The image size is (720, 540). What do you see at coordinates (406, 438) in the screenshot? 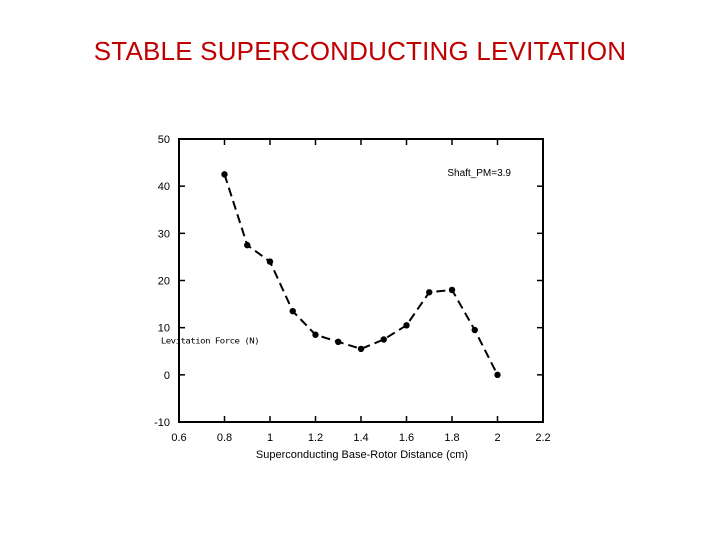
I see `x-tick-label: 1.6` at bounding box center [406, 438].